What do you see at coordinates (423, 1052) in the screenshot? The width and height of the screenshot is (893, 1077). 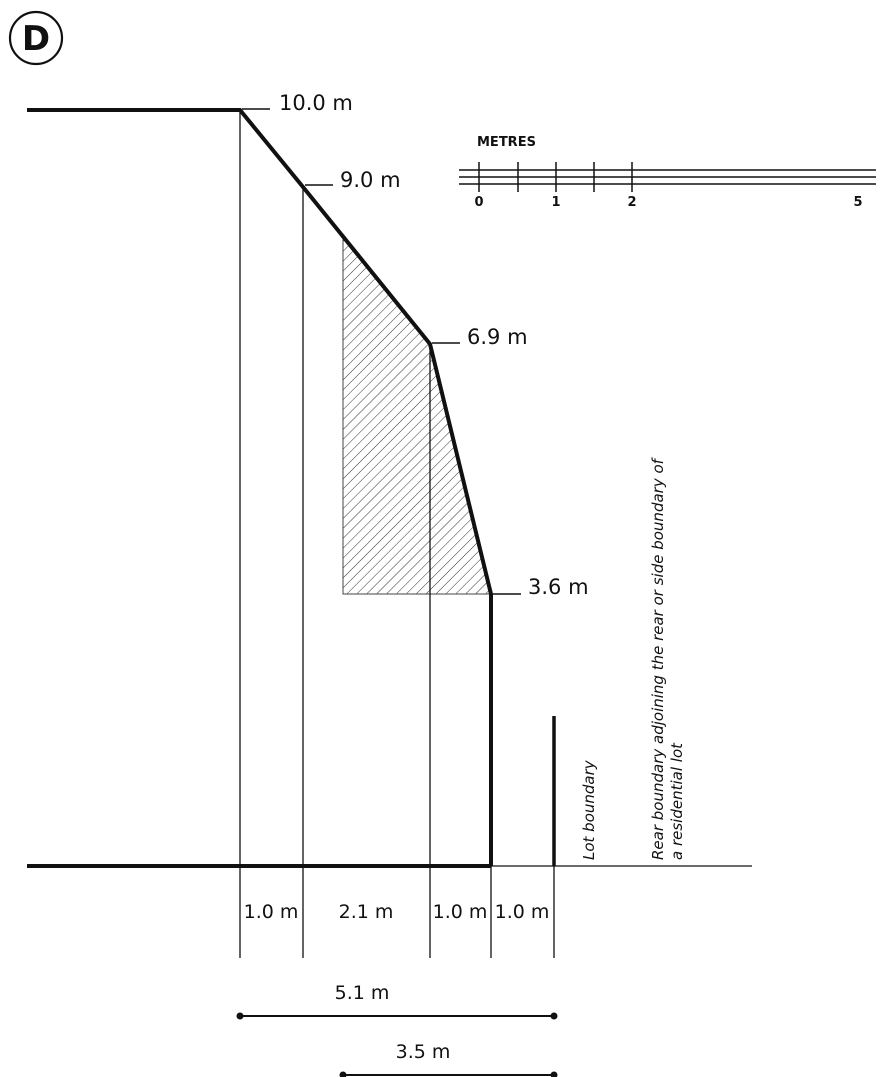 I see `total-dimension-label: 3.5 m` at bounding box center [423, 1052].